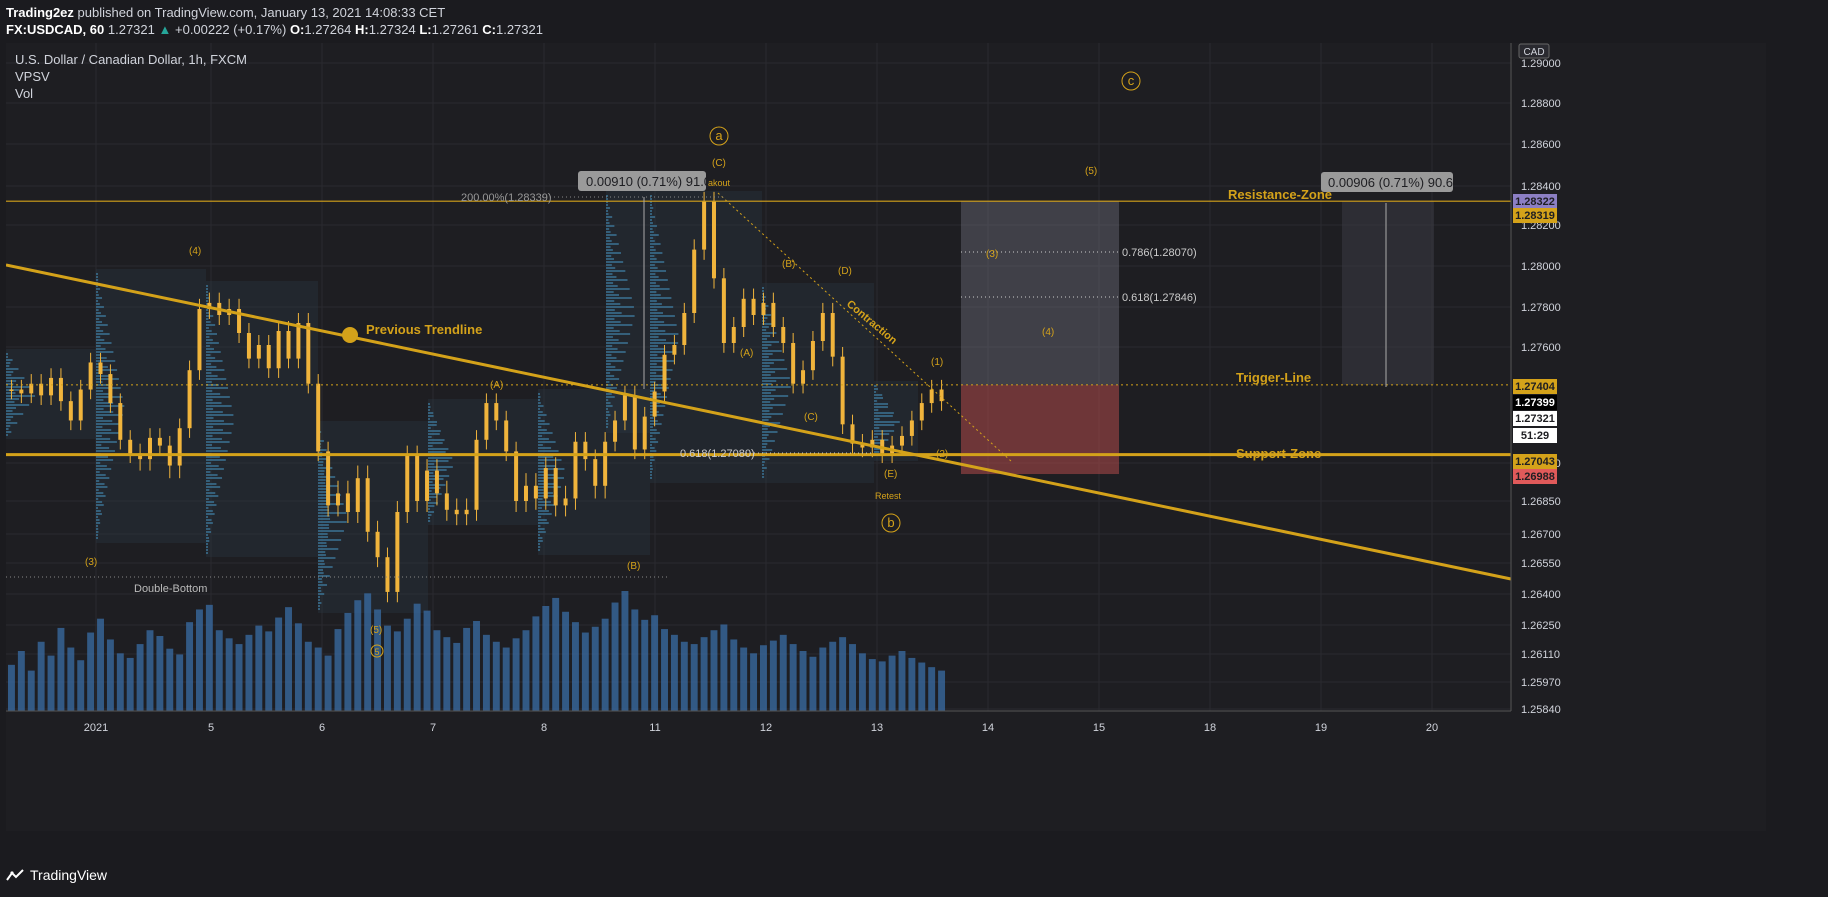 The width and height of the screenshot is (1828, 897). What do you see at coordinates (1131, 81) in the screenshot?
I see `wave-label-circled: c` at bounding box center [1131, 81].